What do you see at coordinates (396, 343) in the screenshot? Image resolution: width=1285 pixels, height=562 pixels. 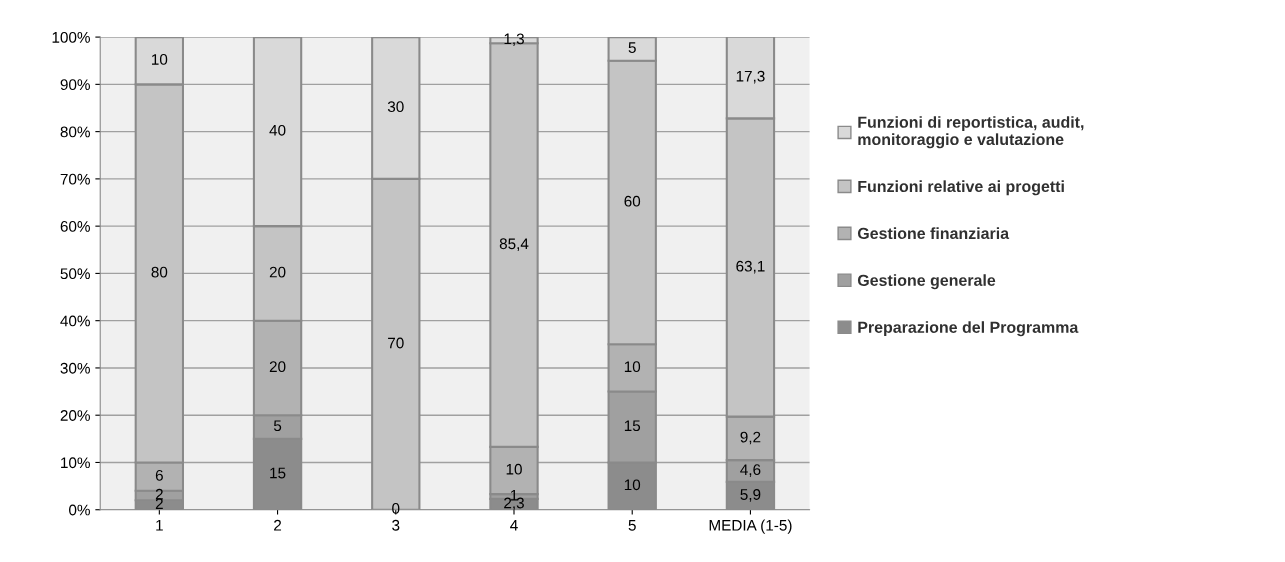 I see `data-label: 70` at bounding box center [396, 343].